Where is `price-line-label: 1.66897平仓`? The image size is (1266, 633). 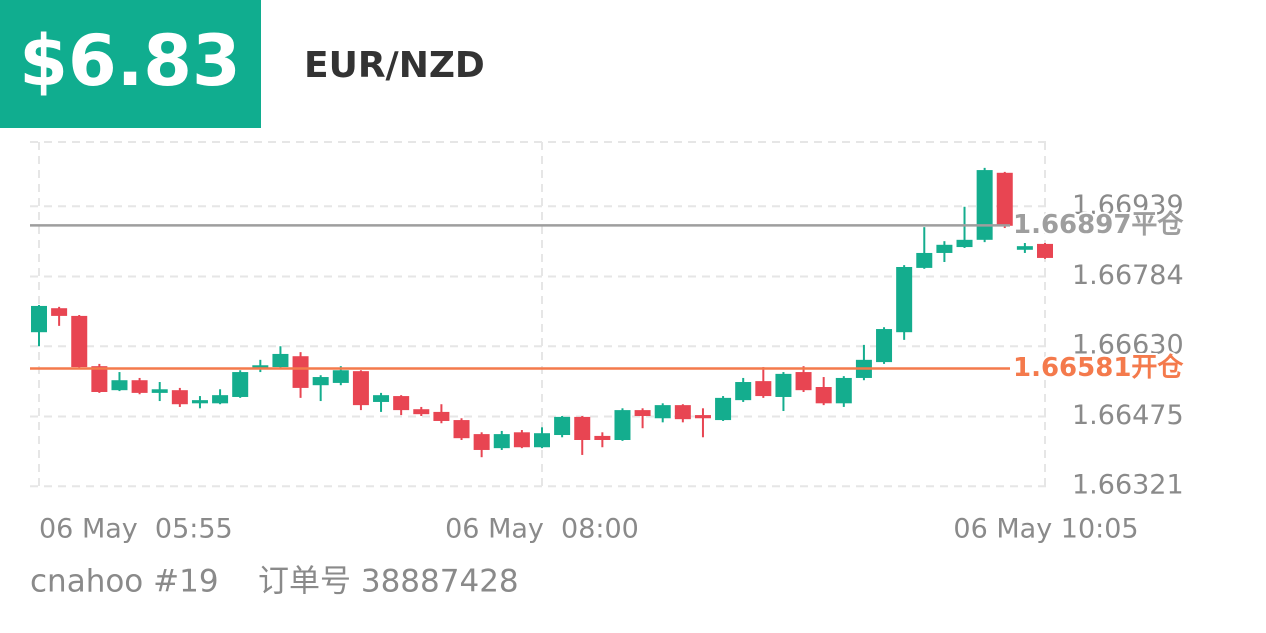
price-line-label: 1.66897平仓 is located at coordinates (1098, 224).